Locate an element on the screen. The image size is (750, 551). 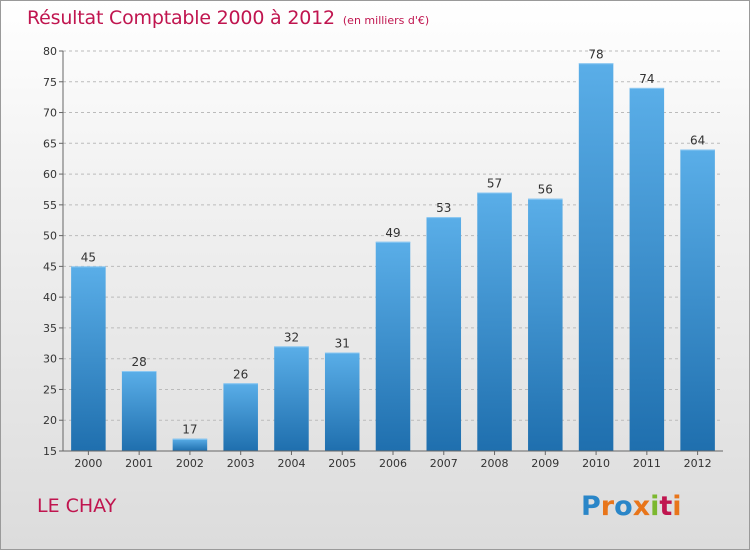
bar-value-label: 17 is located at coordinates (189, 430).